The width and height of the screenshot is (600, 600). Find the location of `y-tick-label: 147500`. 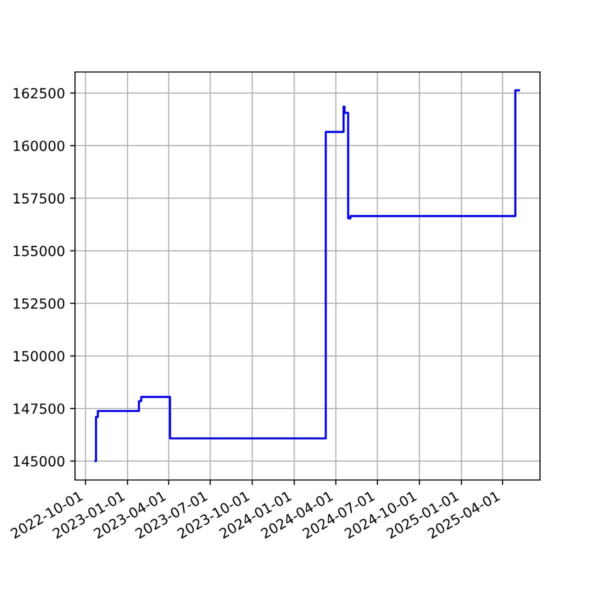

y-tick-label: 147500 is located at coordinates (39, 408).